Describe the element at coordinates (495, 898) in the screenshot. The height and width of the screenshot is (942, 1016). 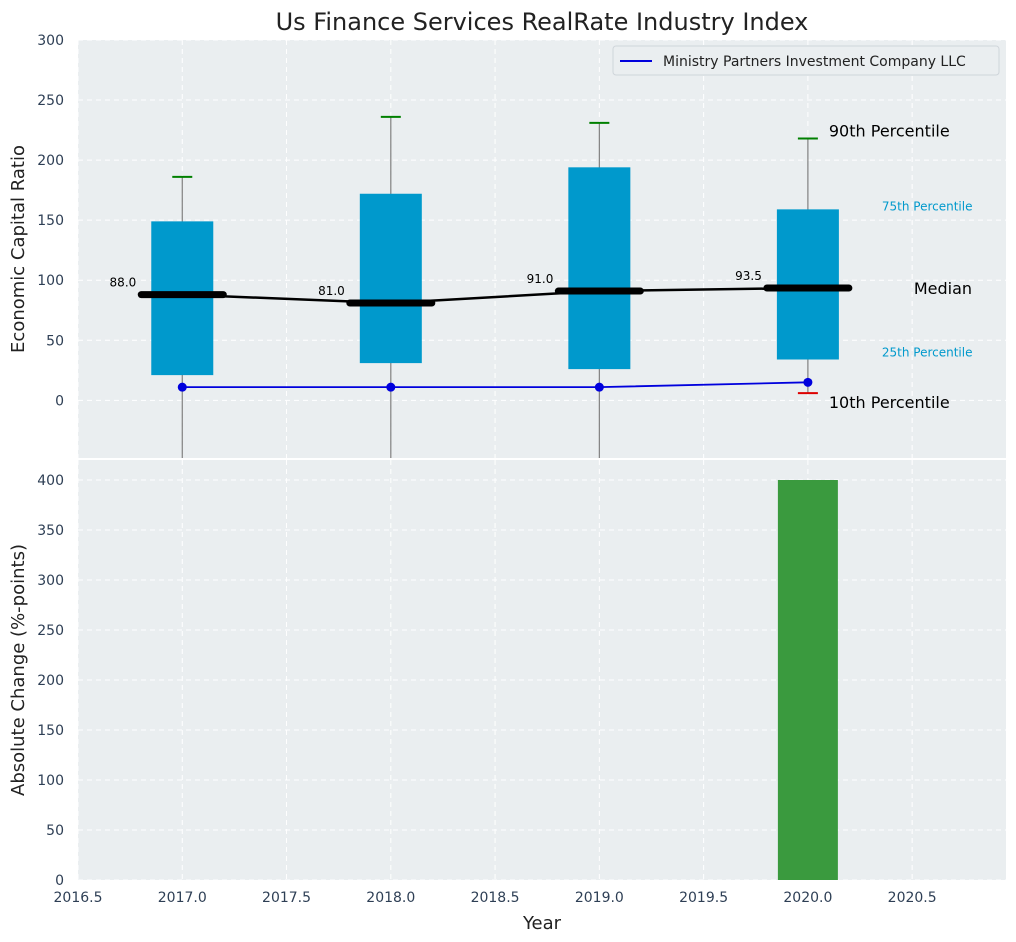
I see `xtick-label: 2018.5` at that location.